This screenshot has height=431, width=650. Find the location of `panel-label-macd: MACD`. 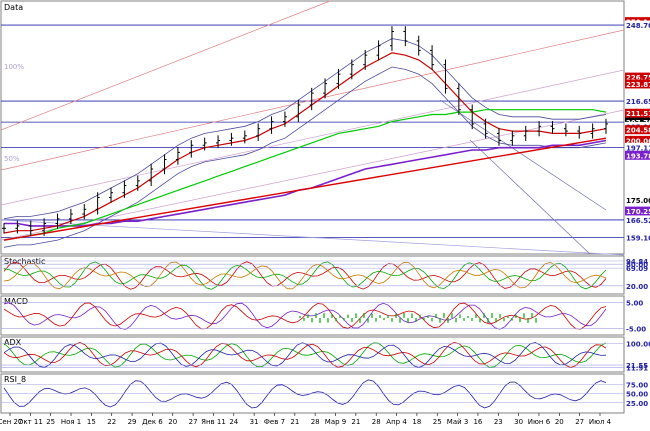

panel-label-macd: MACD is located at coordinates (16, 301).